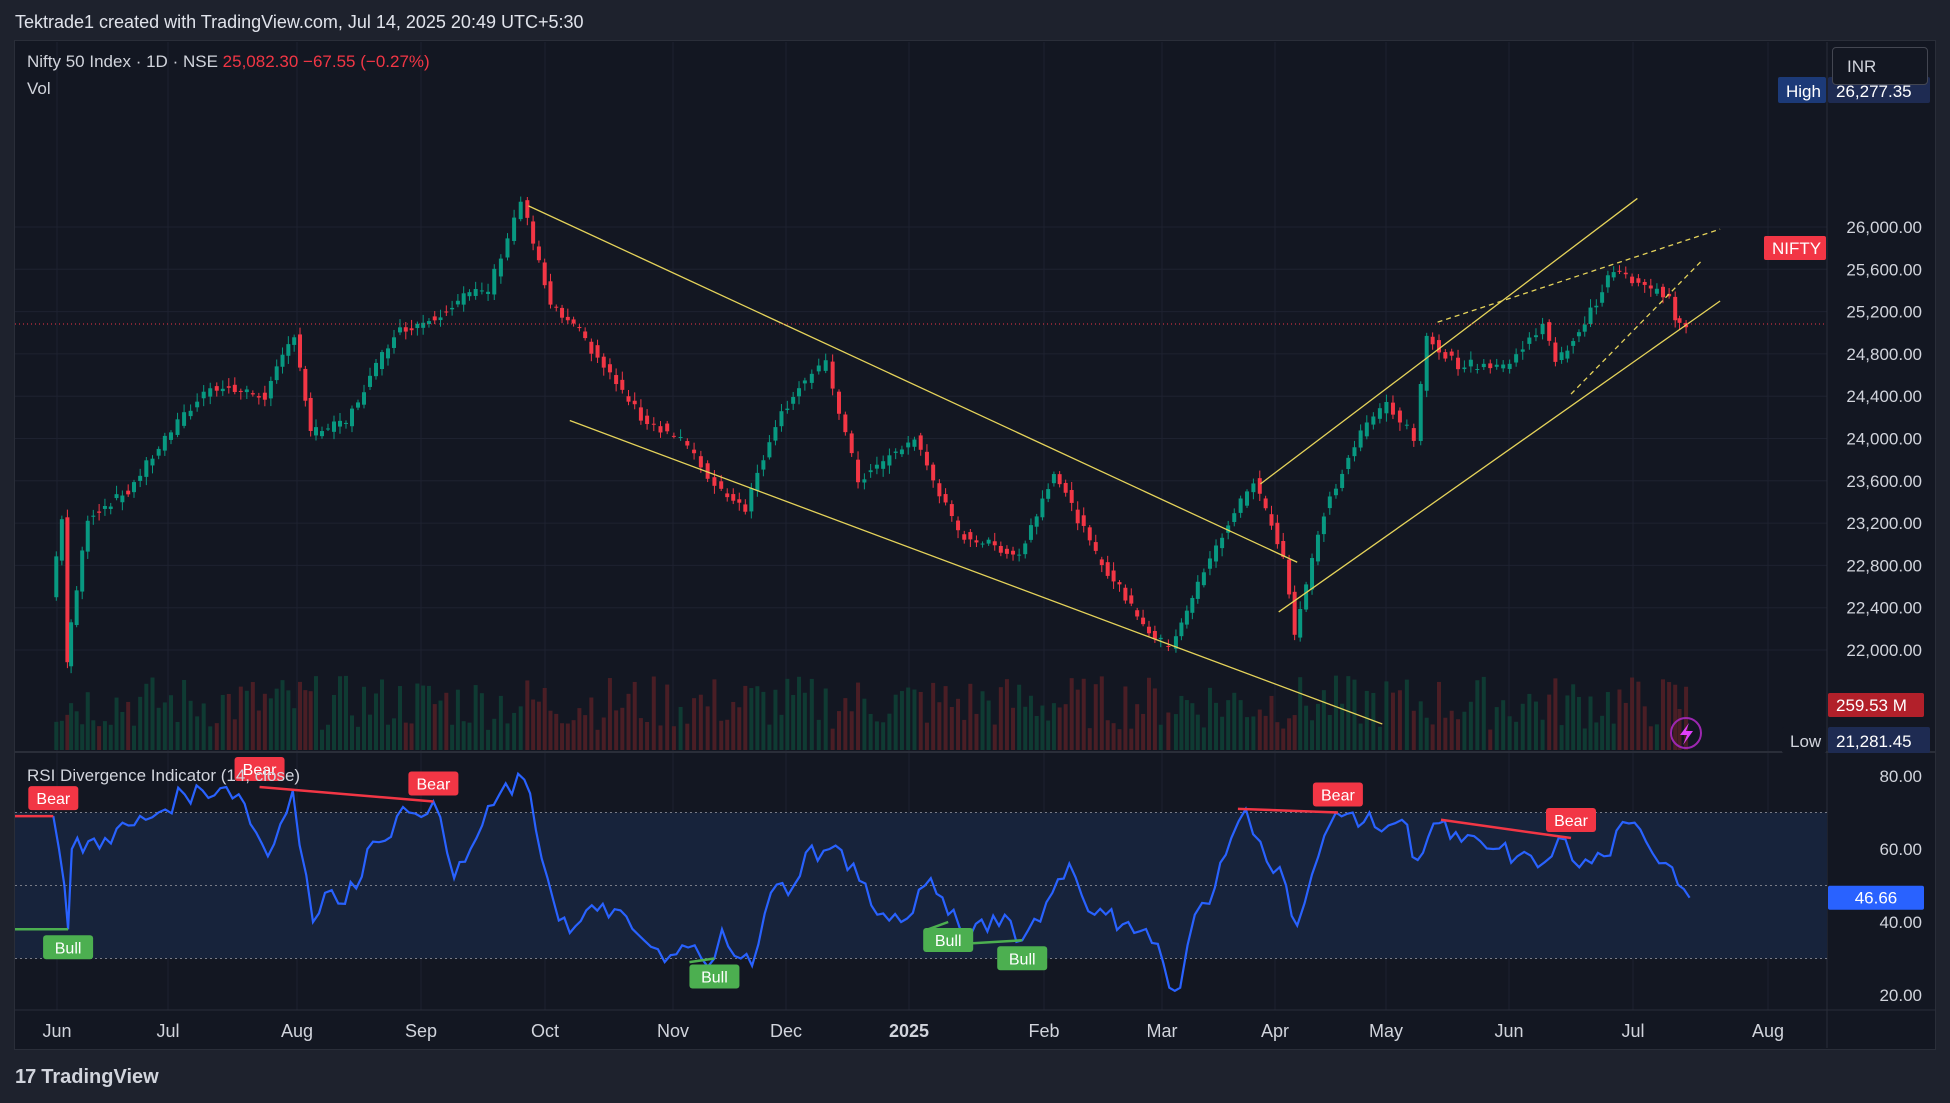 The width and height of the screenshot is (1950, 1103). What do you see at coordinates (948, 940) in the screenshot?
I see `bull-signal-badge` at bounding box center [948, 940].